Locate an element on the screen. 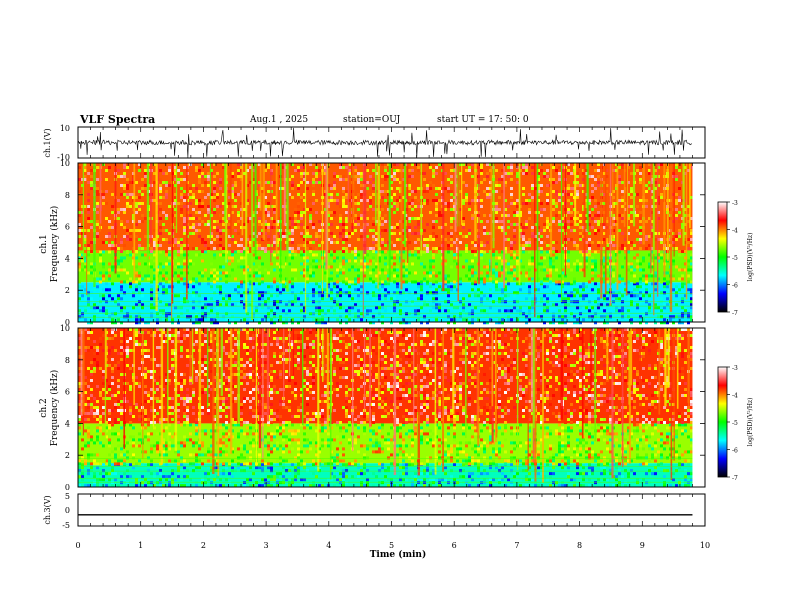 The image size is (792, 612). sferic-streak is located at coordinates (491, 219).